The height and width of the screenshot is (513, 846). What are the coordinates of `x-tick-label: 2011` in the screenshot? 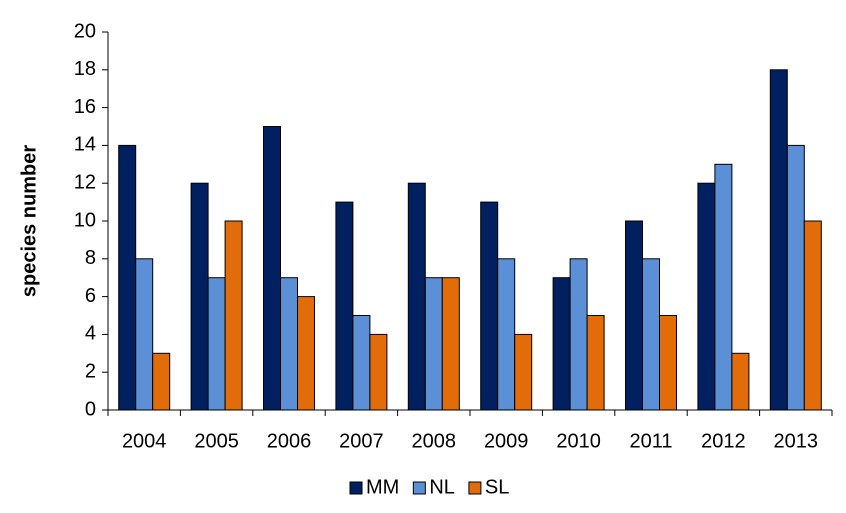 It's located at (650, 441).